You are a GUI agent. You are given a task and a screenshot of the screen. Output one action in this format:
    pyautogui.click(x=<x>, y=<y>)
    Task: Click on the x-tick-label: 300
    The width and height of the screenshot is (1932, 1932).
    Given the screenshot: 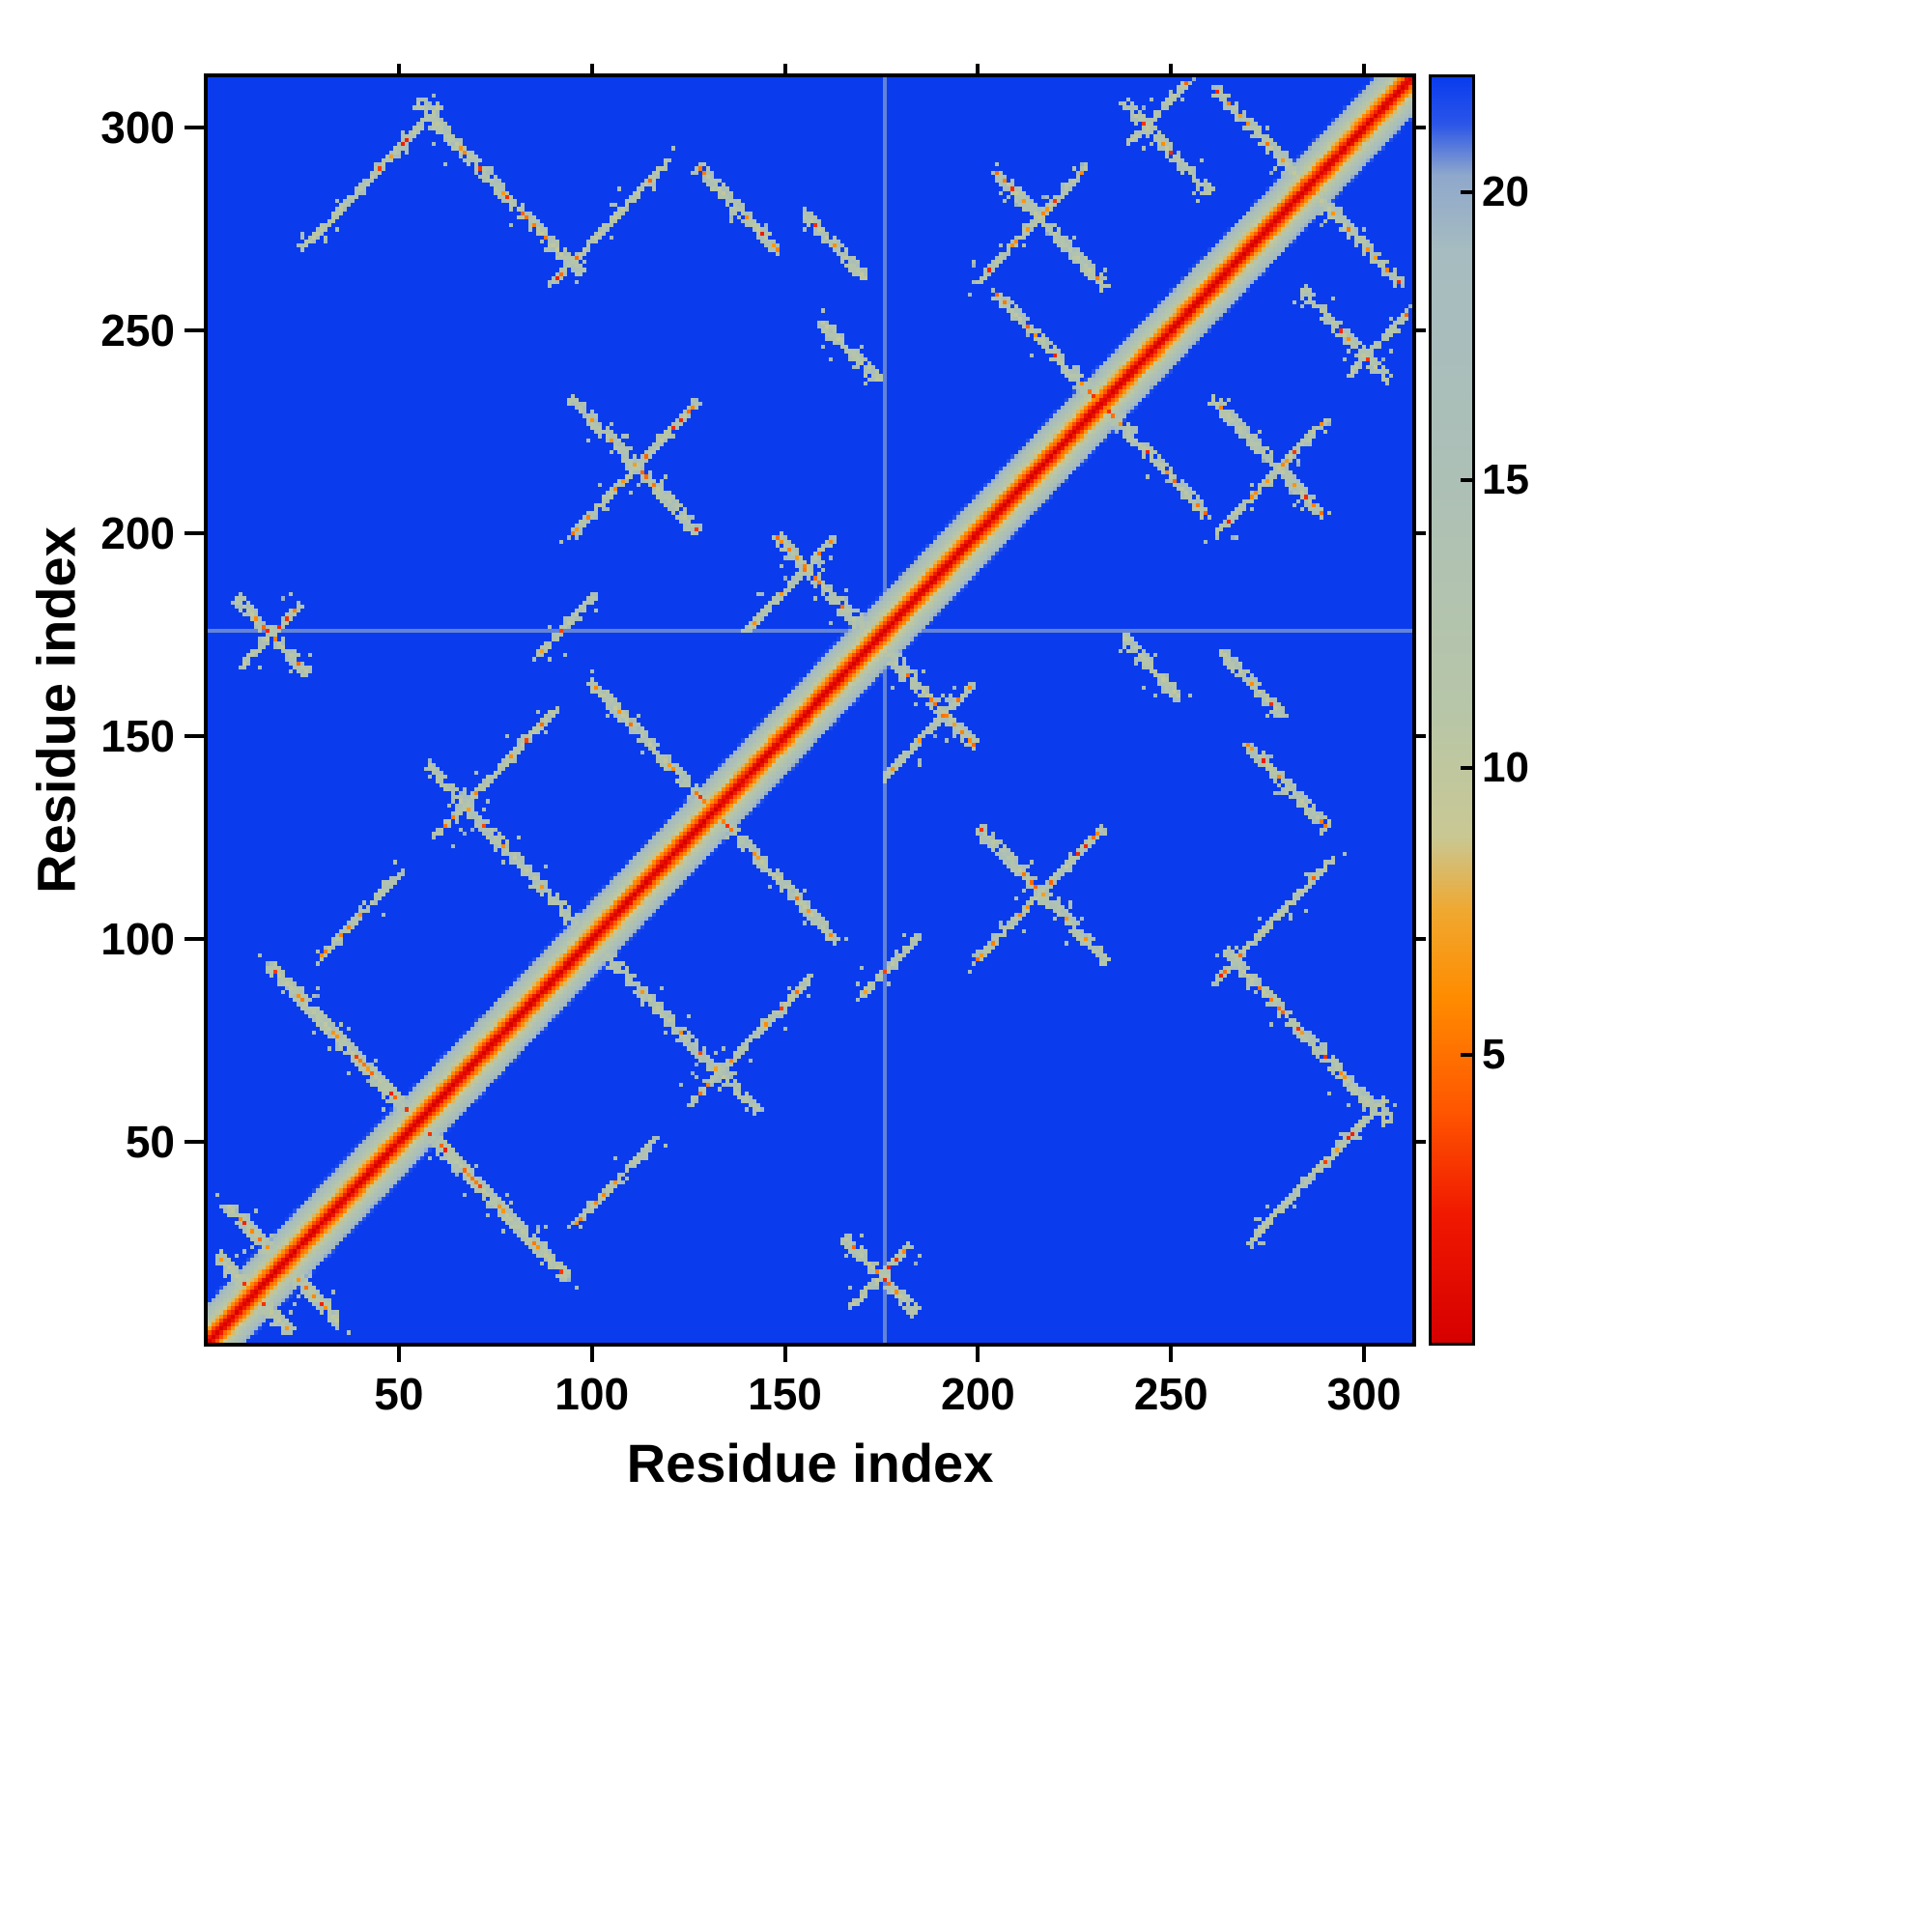 What is the action you would take?
    pyautogui.click(x=1364, y=1394)
    